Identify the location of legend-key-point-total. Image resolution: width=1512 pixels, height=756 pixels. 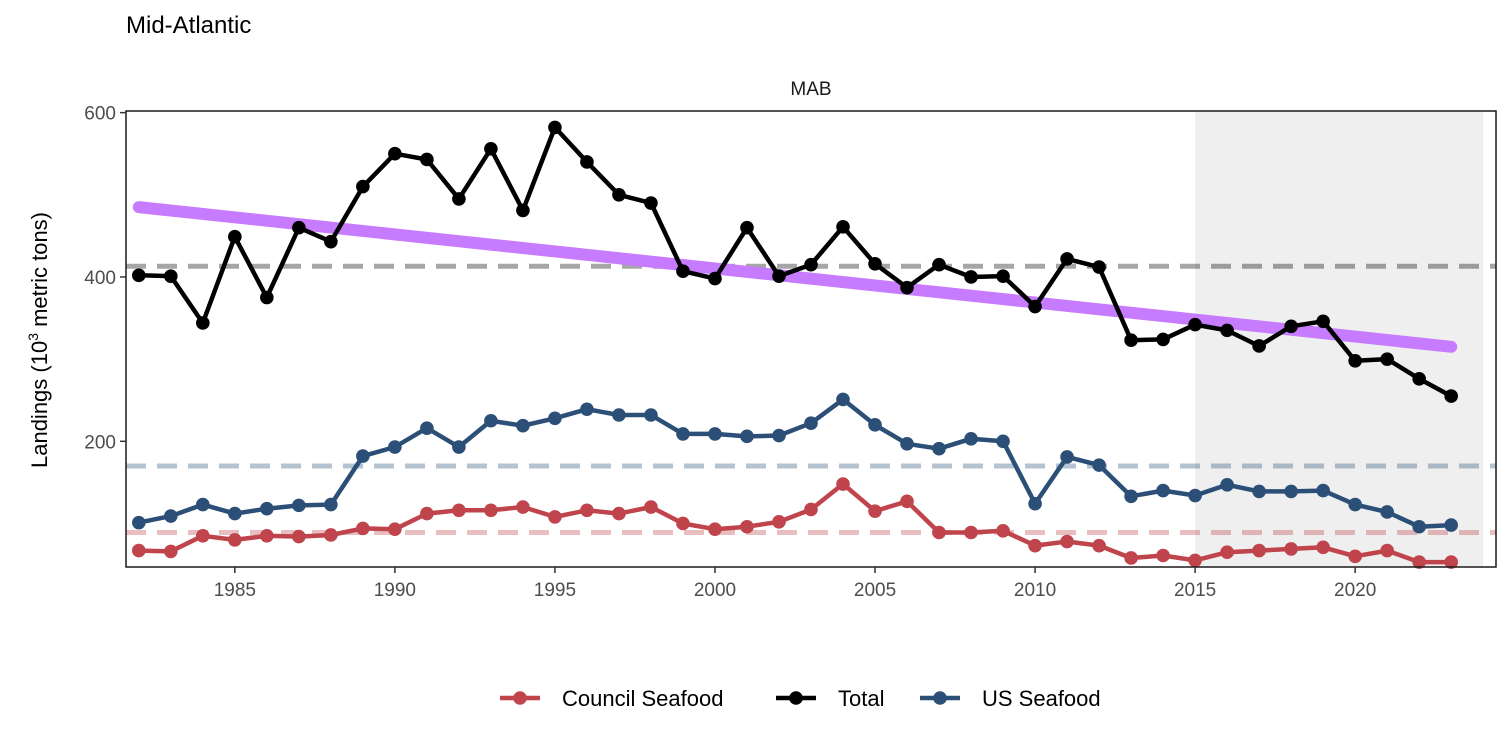
(796, 698).